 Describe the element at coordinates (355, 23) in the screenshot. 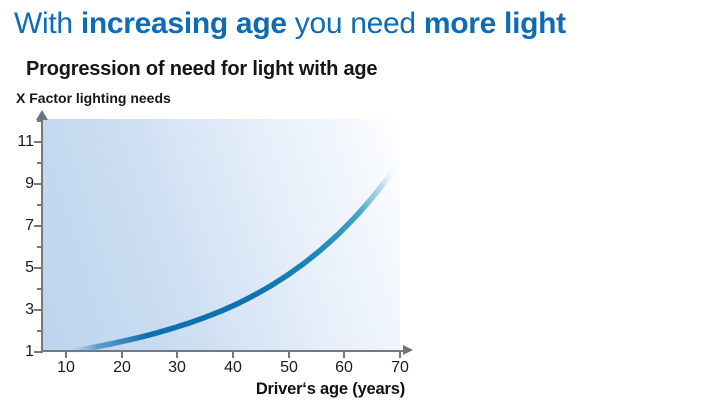

I see `title-segment: you need` at that location.